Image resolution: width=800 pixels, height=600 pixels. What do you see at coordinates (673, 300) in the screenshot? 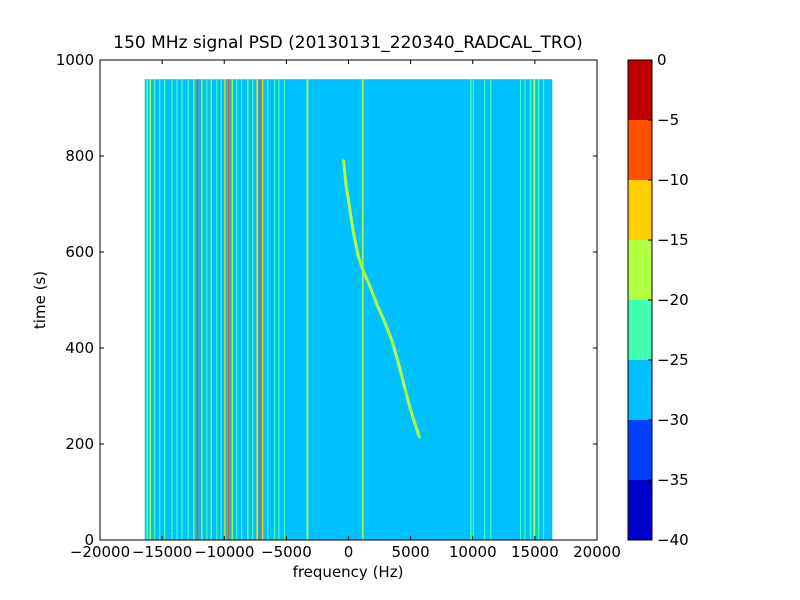
I see `colorbar-tick-label: −20` at bounding box center [673, 300].